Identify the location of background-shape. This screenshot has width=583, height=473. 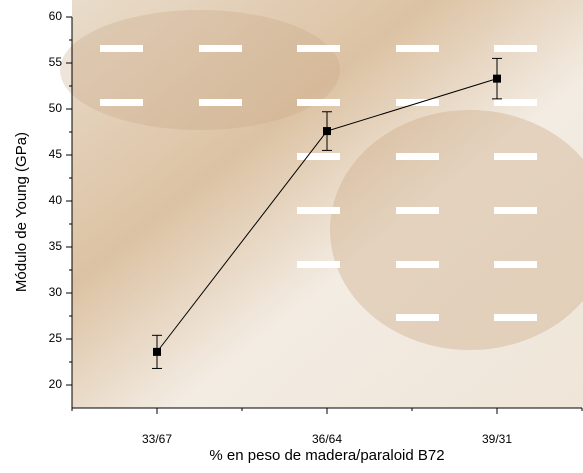
(200, 70).